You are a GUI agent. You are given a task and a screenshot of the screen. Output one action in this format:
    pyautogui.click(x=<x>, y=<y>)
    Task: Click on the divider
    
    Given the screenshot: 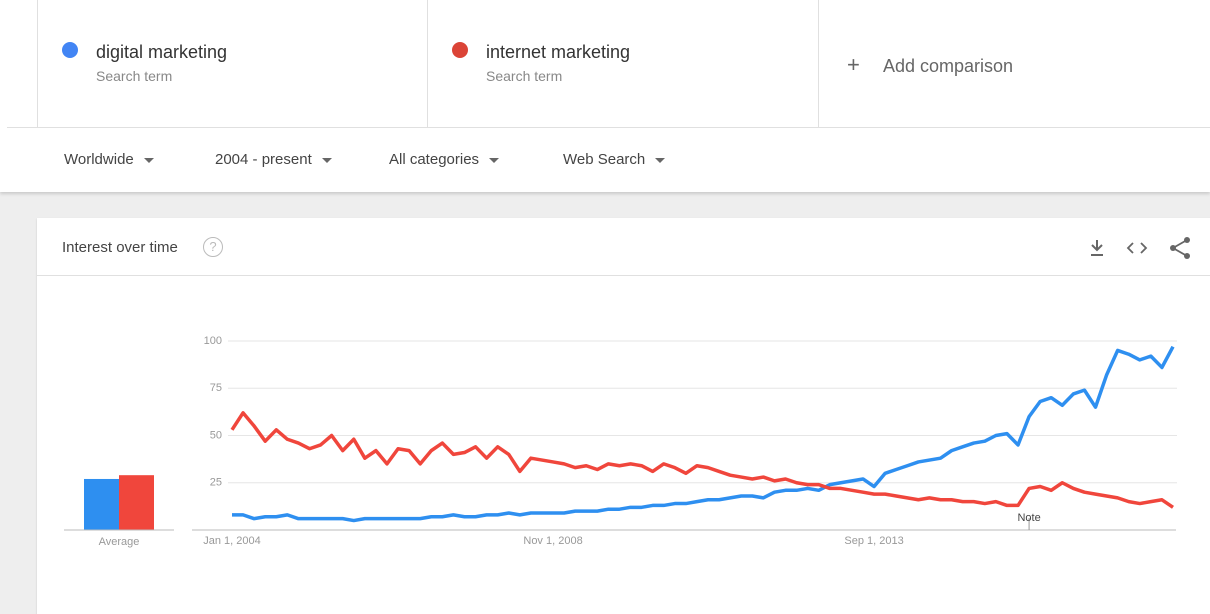 What is the action you would take?
    pyautogui.click(x=608, y=127)
    